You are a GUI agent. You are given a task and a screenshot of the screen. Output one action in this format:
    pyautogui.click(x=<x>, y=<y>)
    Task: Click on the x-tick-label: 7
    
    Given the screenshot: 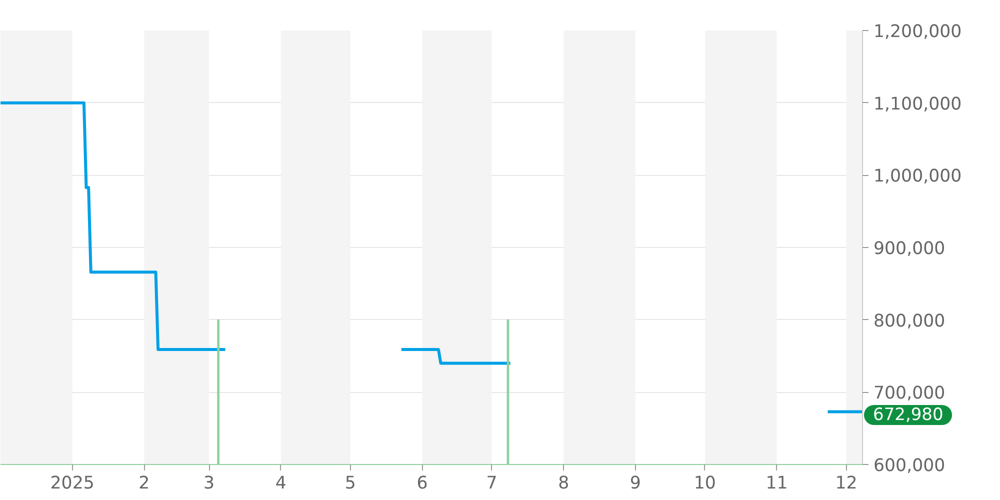 What is the action you would take?
    pyautogui.click(x=492, y=484)
    